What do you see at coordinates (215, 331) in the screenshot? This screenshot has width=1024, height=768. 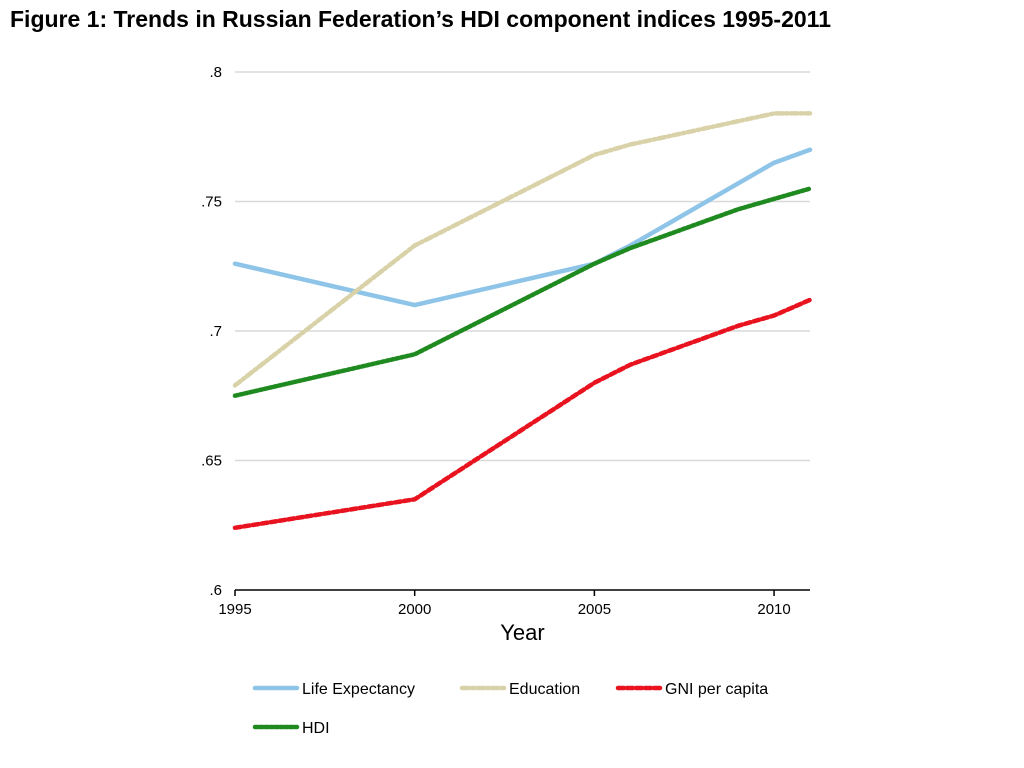 I see `y-tick-label: .7` at bounding box center [215, 331].